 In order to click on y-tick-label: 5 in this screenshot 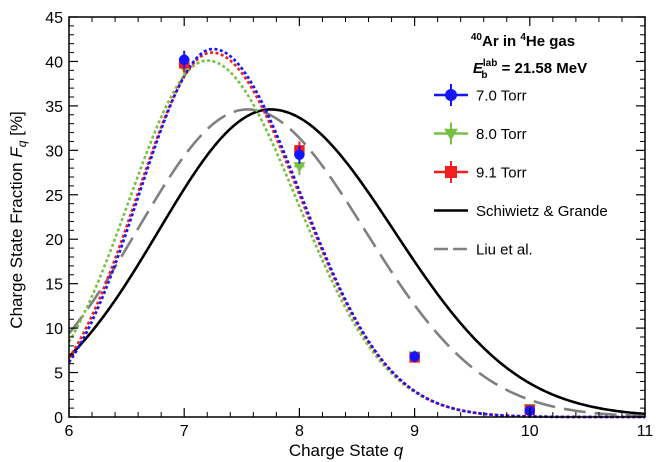, I will do `click(58, 374)`.